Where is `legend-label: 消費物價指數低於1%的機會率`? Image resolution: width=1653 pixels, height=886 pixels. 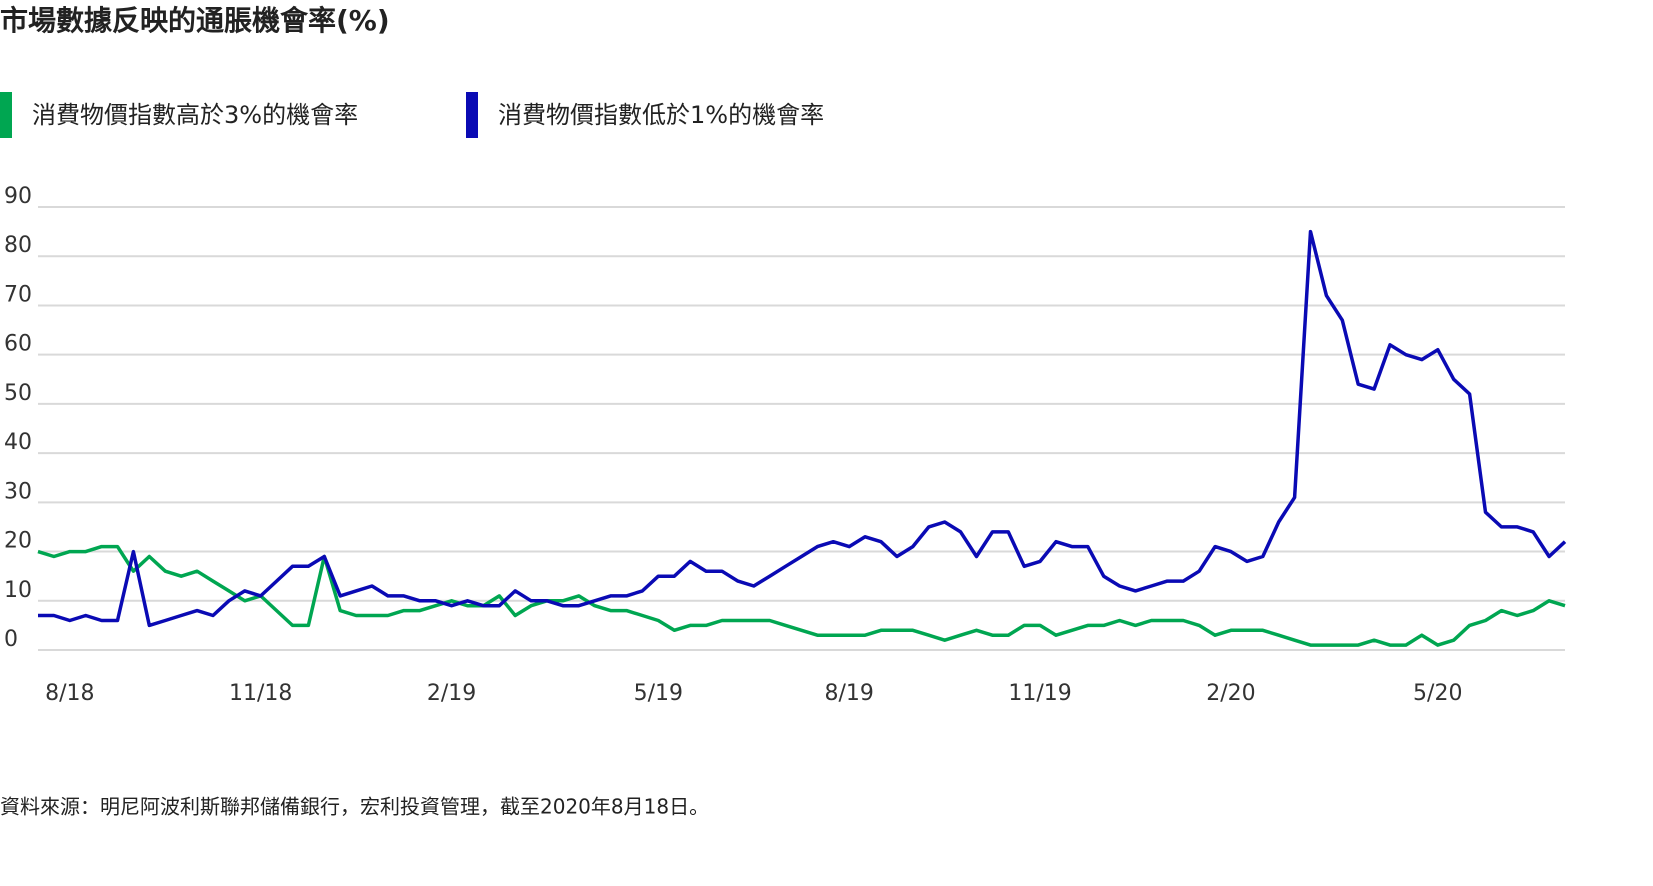
legend-label: 消費物價指數低於1%的機會率 is located at coordinates (661, 115).